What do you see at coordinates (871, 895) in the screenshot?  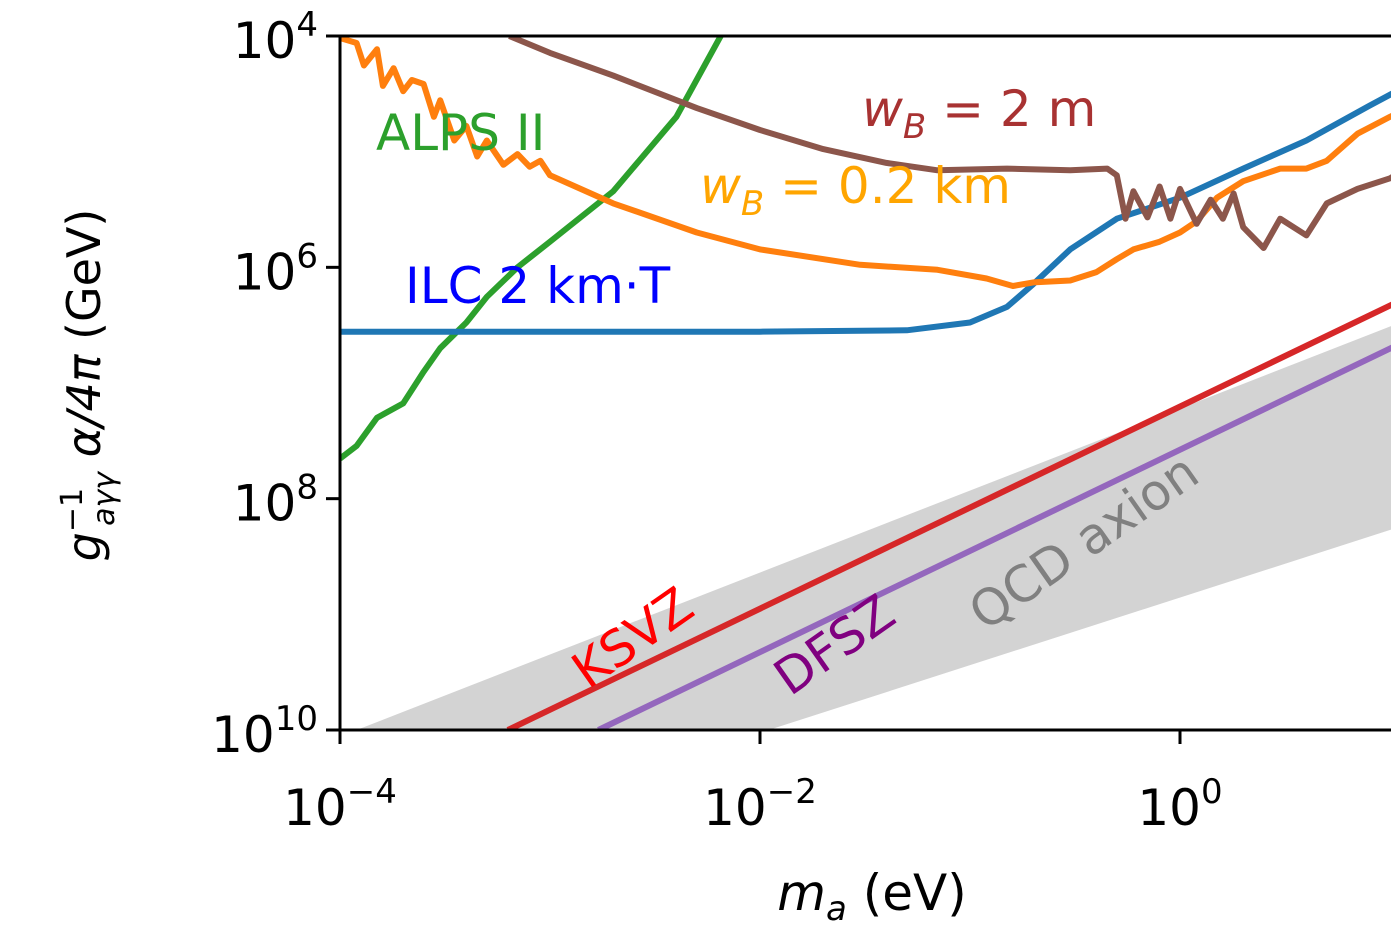 I see `x-axis-label: ma (eV)` at bounding box center [871, 895].